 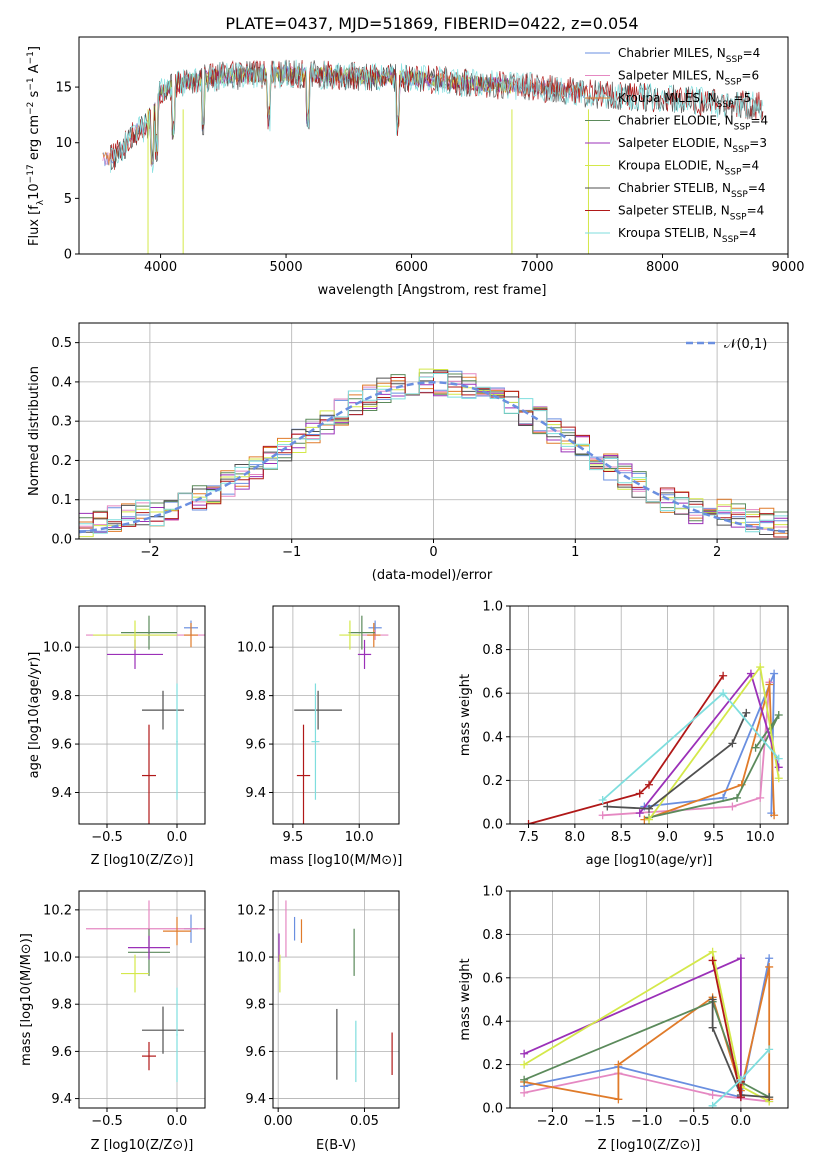 What do you see at coordinates (61, 500) in the screenshot?
I see `y-tick-label: 0.1` at bounding box center [61, 500].